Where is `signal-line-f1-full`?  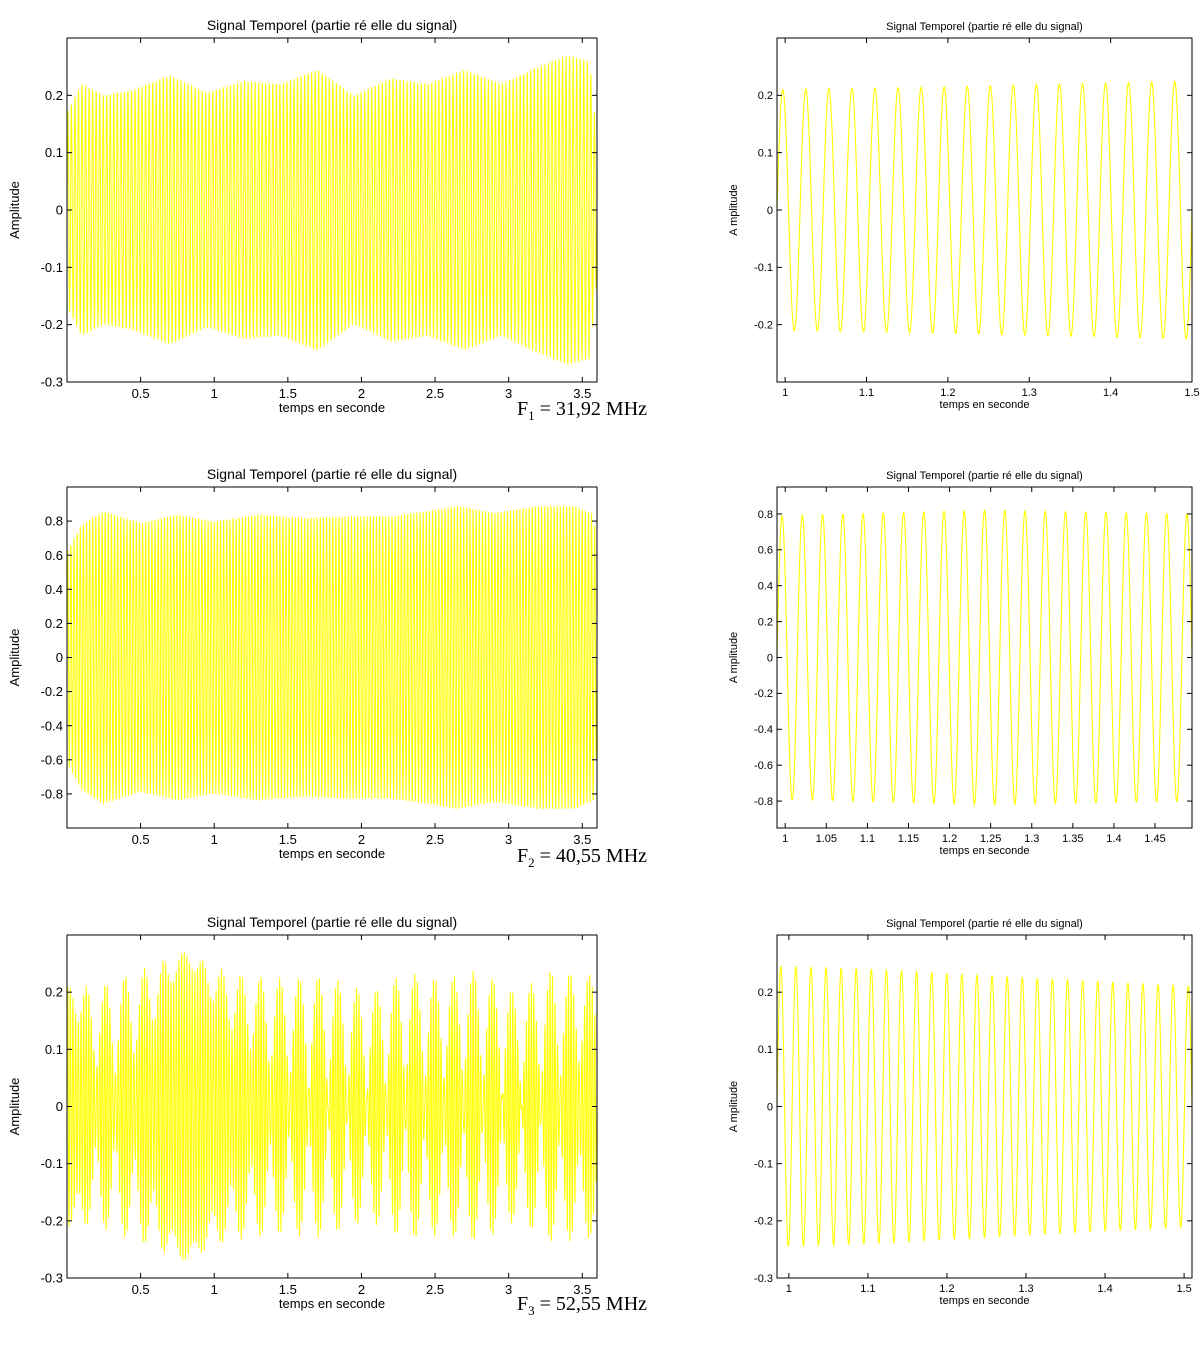
signal-line-f1-full is located at coordinates (332, 210).